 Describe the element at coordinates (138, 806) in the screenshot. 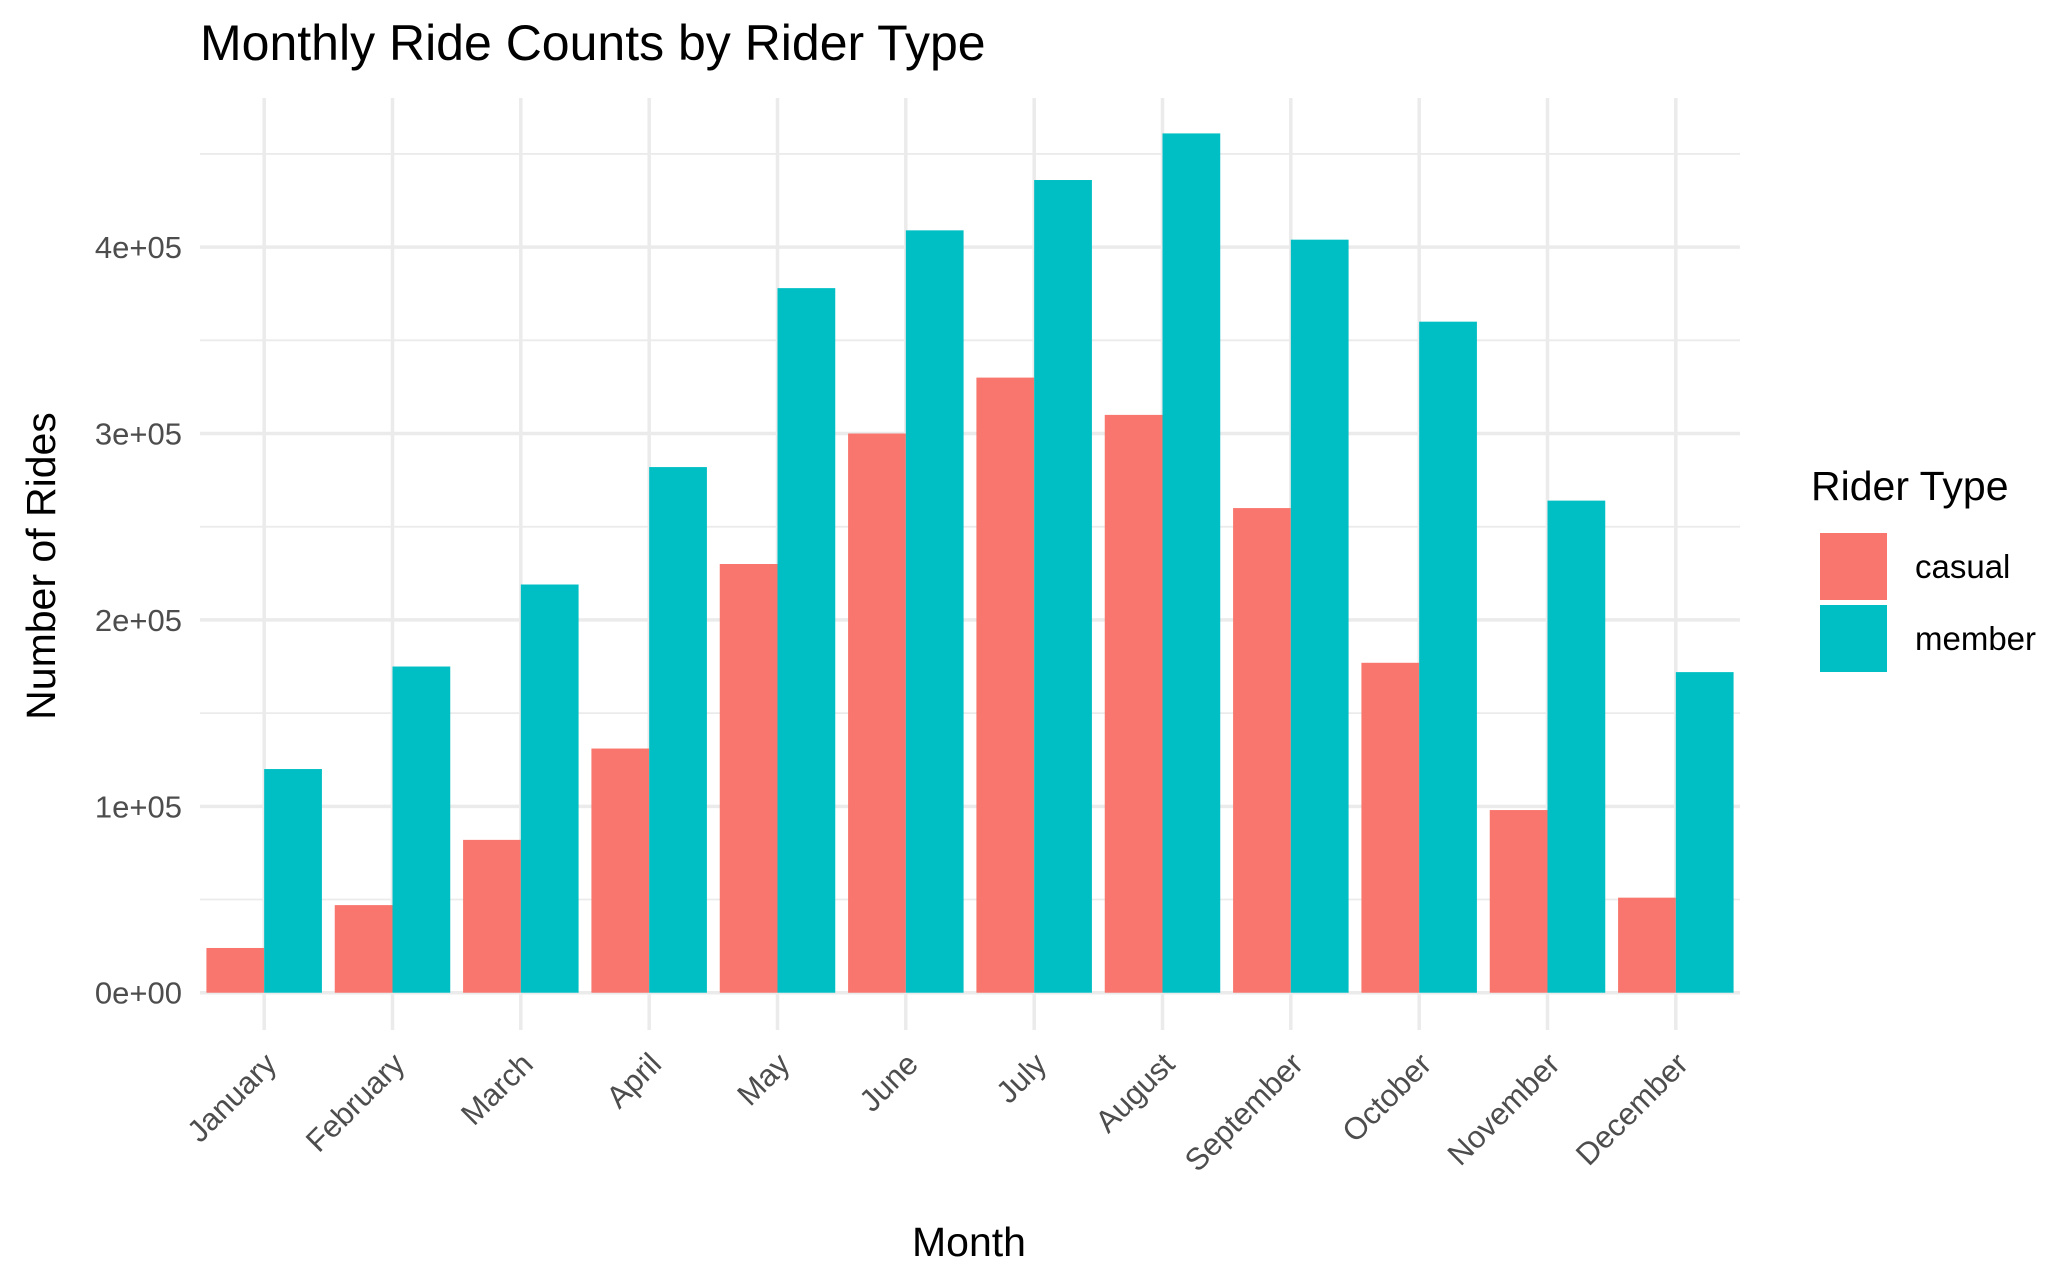

I see `y-tick-label: 1e+05` at that location.